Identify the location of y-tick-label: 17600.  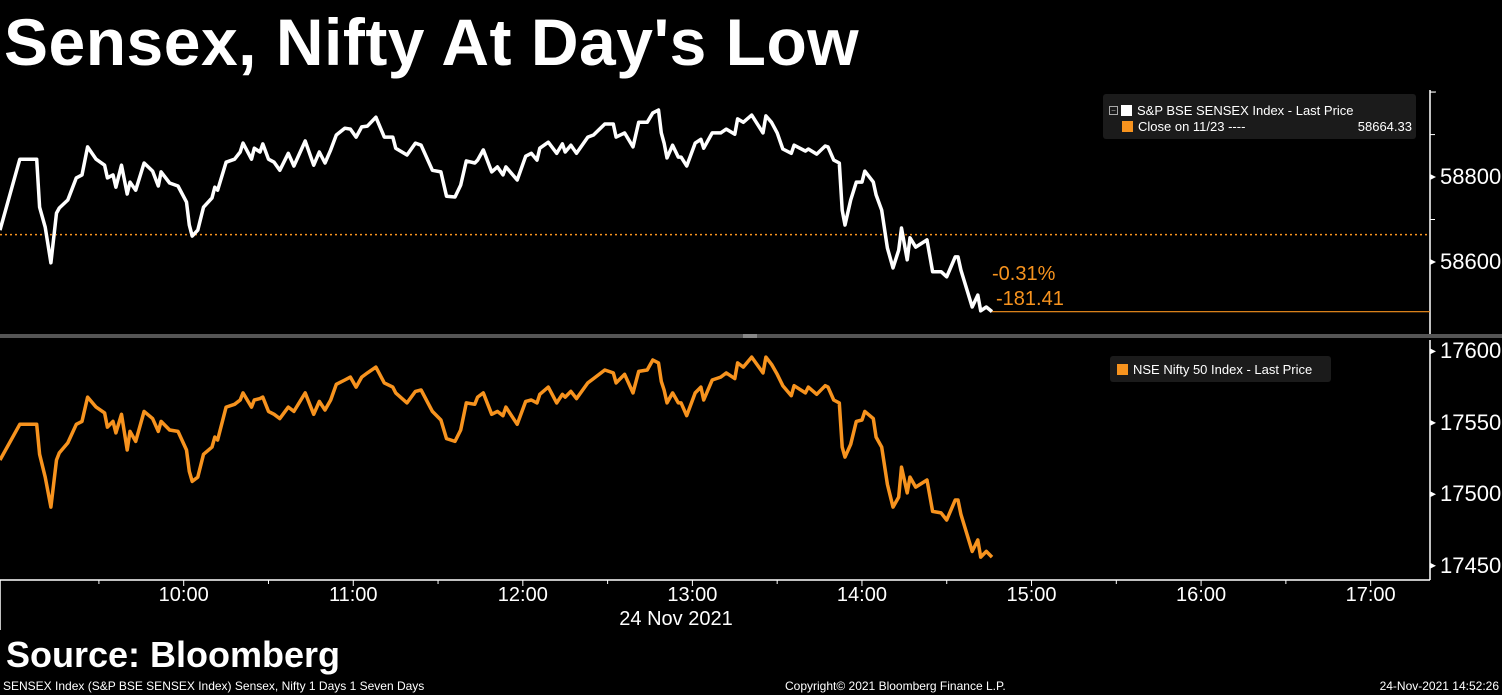
(1471, 351).